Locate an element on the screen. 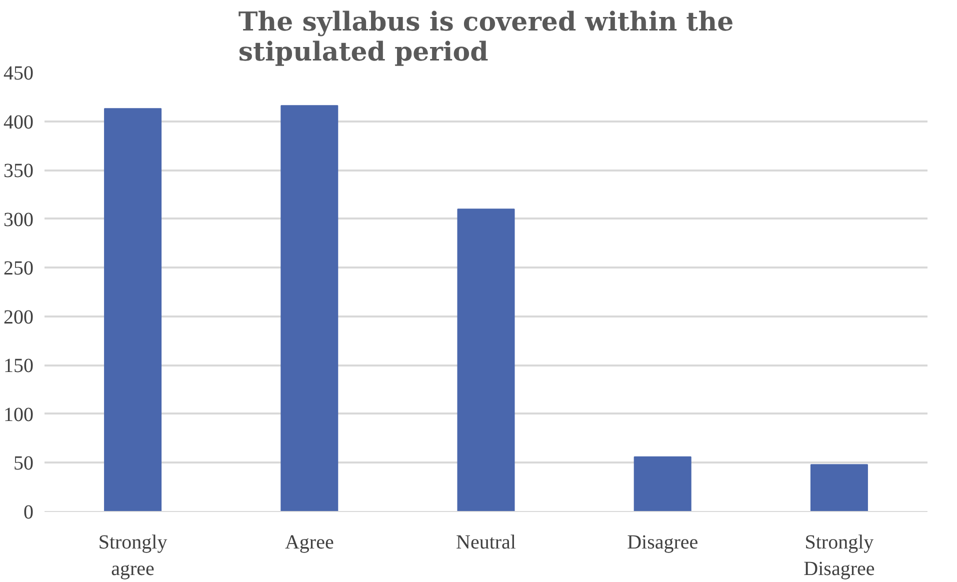 The image size is (957, 582). y-tick-label: 0 is located at coordinates (29, 513).